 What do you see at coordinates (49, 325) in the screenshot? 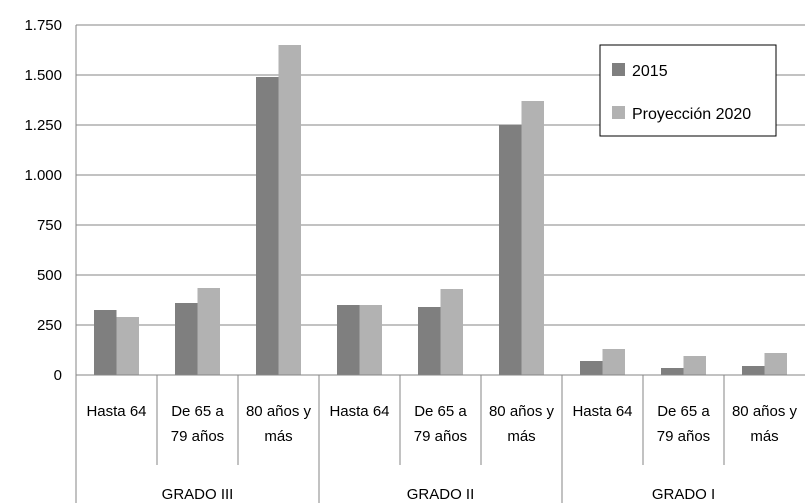
I see `y-tick-label: 250` at bounding box center [49, 325].